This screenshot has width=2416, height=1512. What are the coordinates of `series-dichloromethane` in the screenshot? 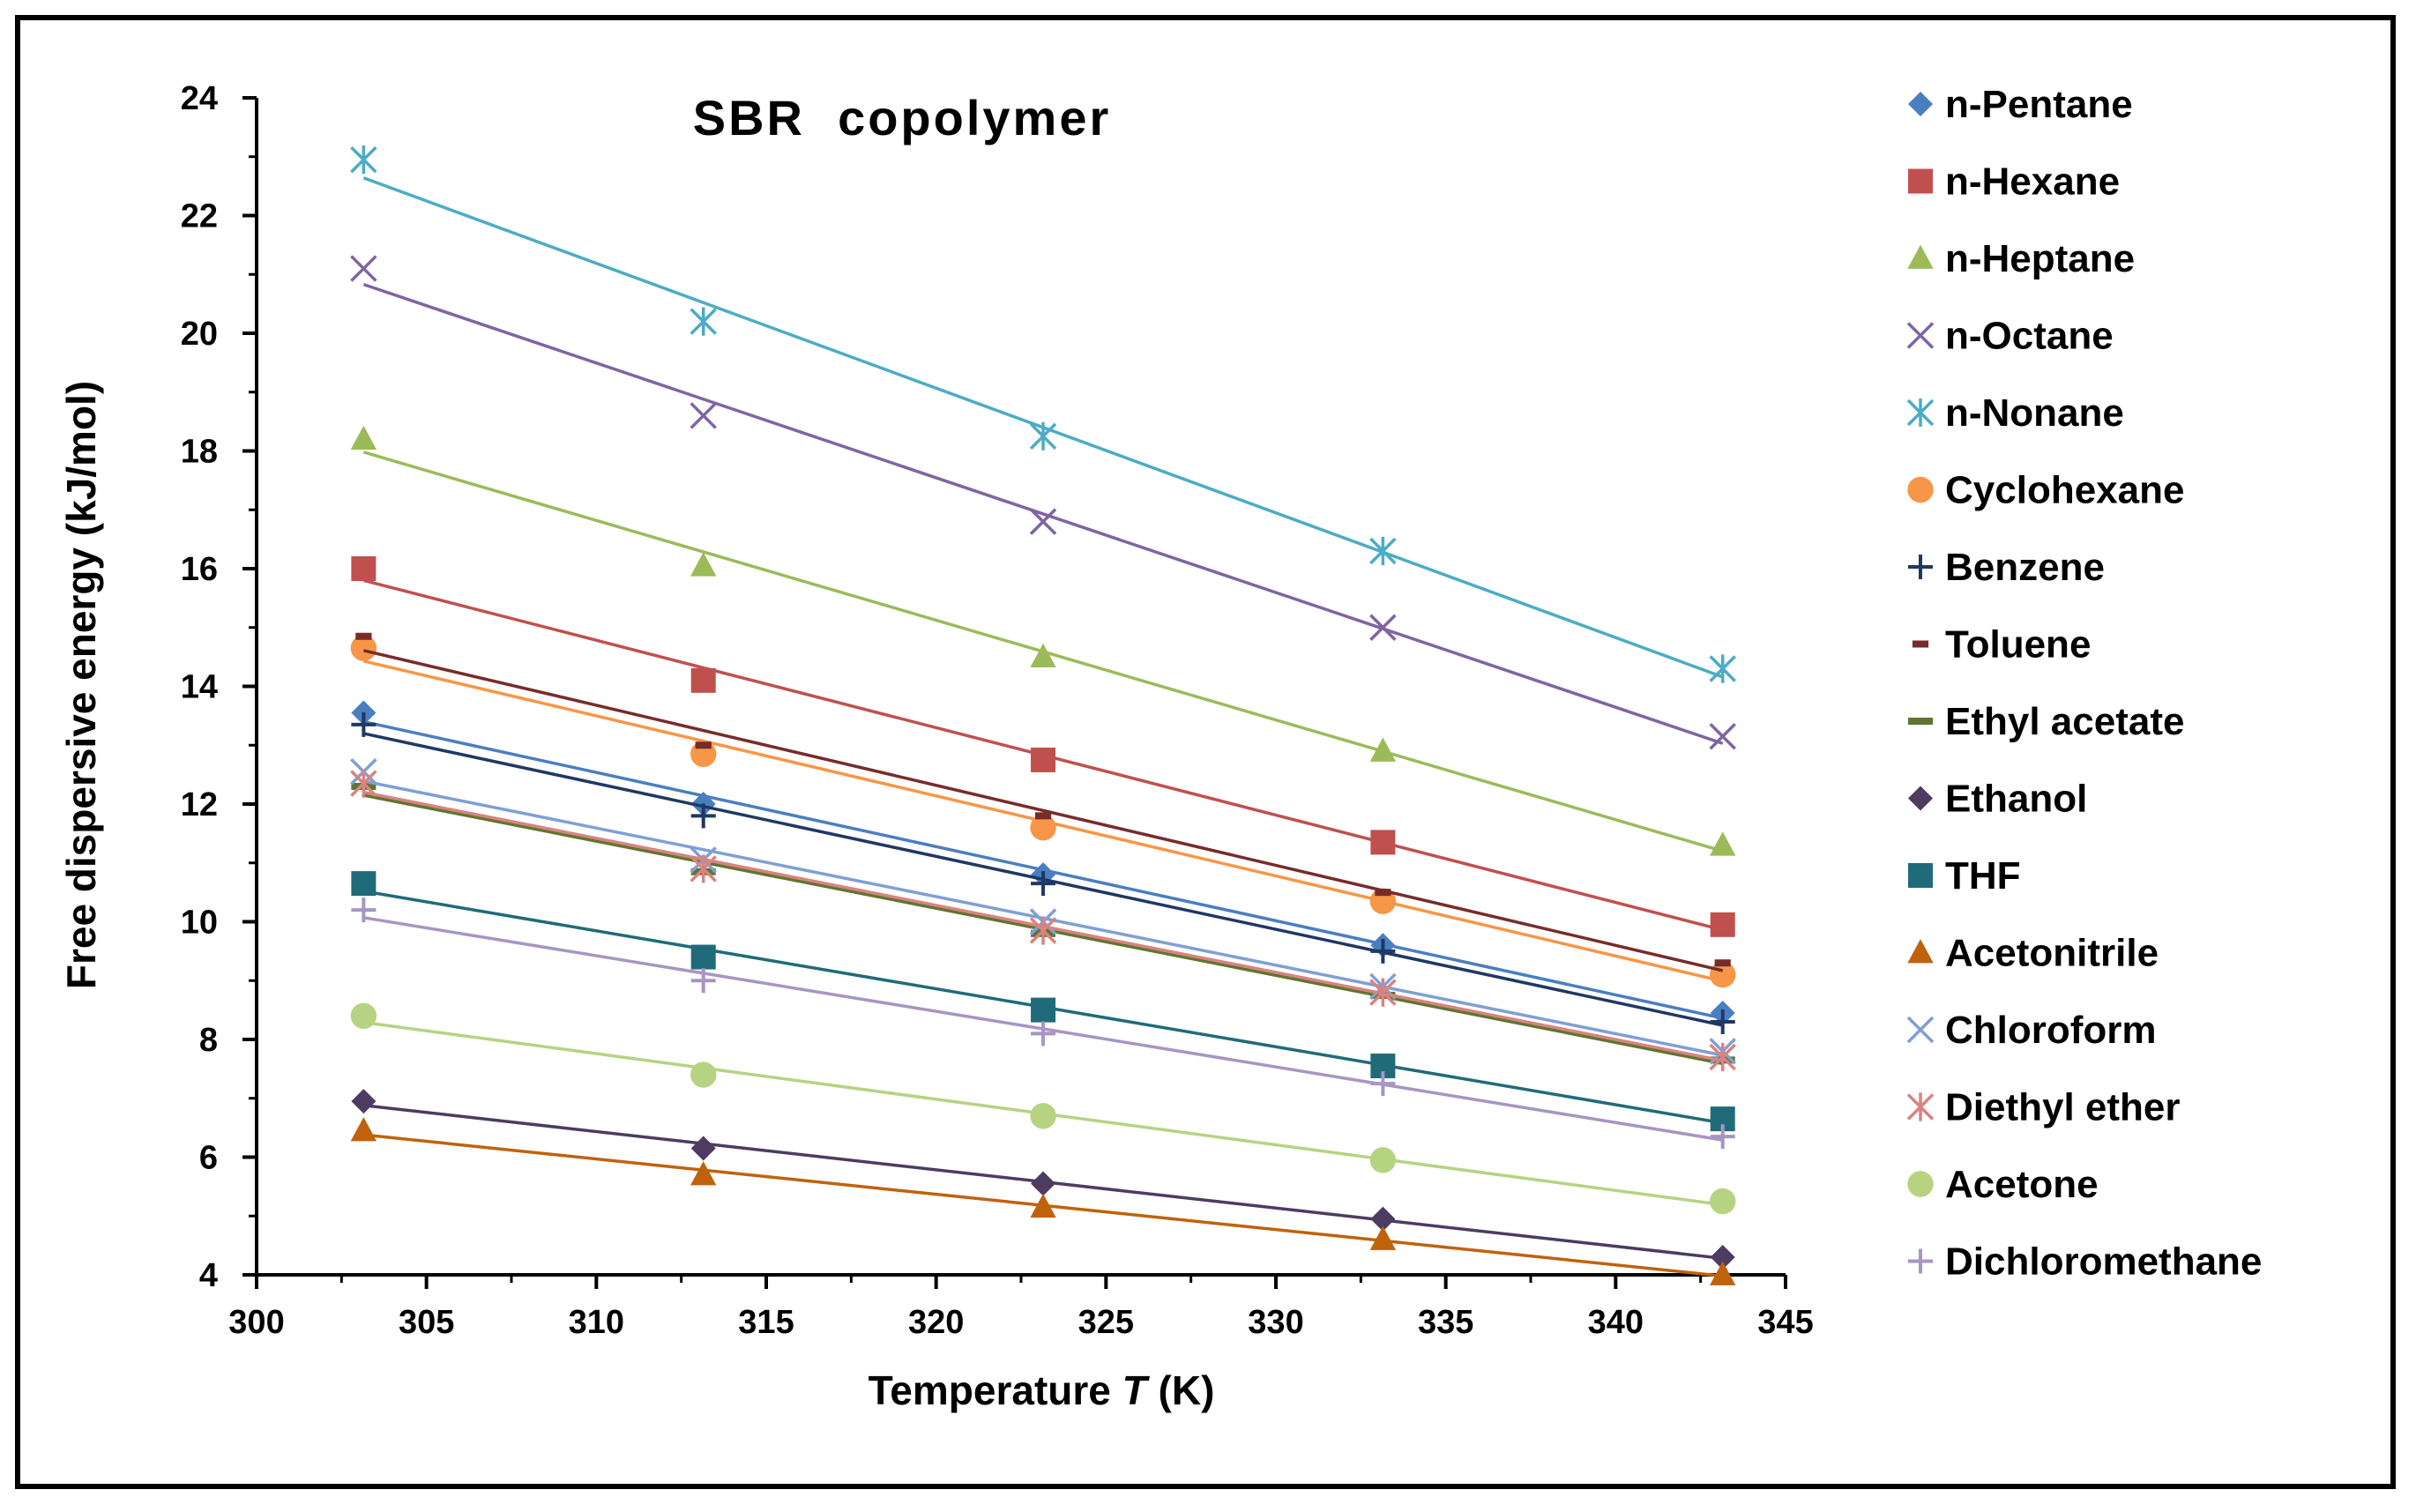 It's located at (1043, 1024).